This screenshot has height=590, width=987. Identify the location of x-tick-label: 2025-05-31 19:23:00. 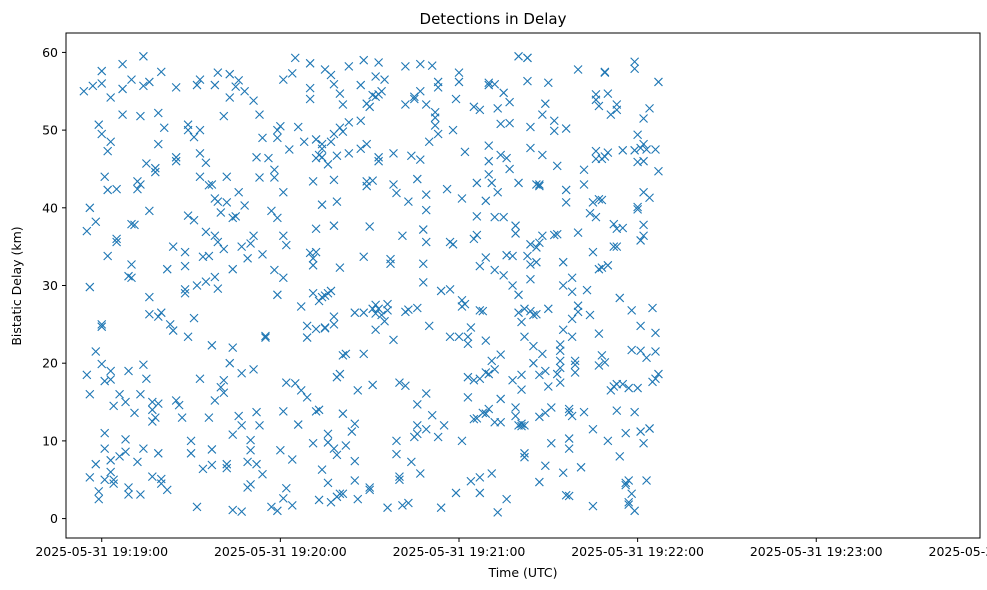
(816, 551).